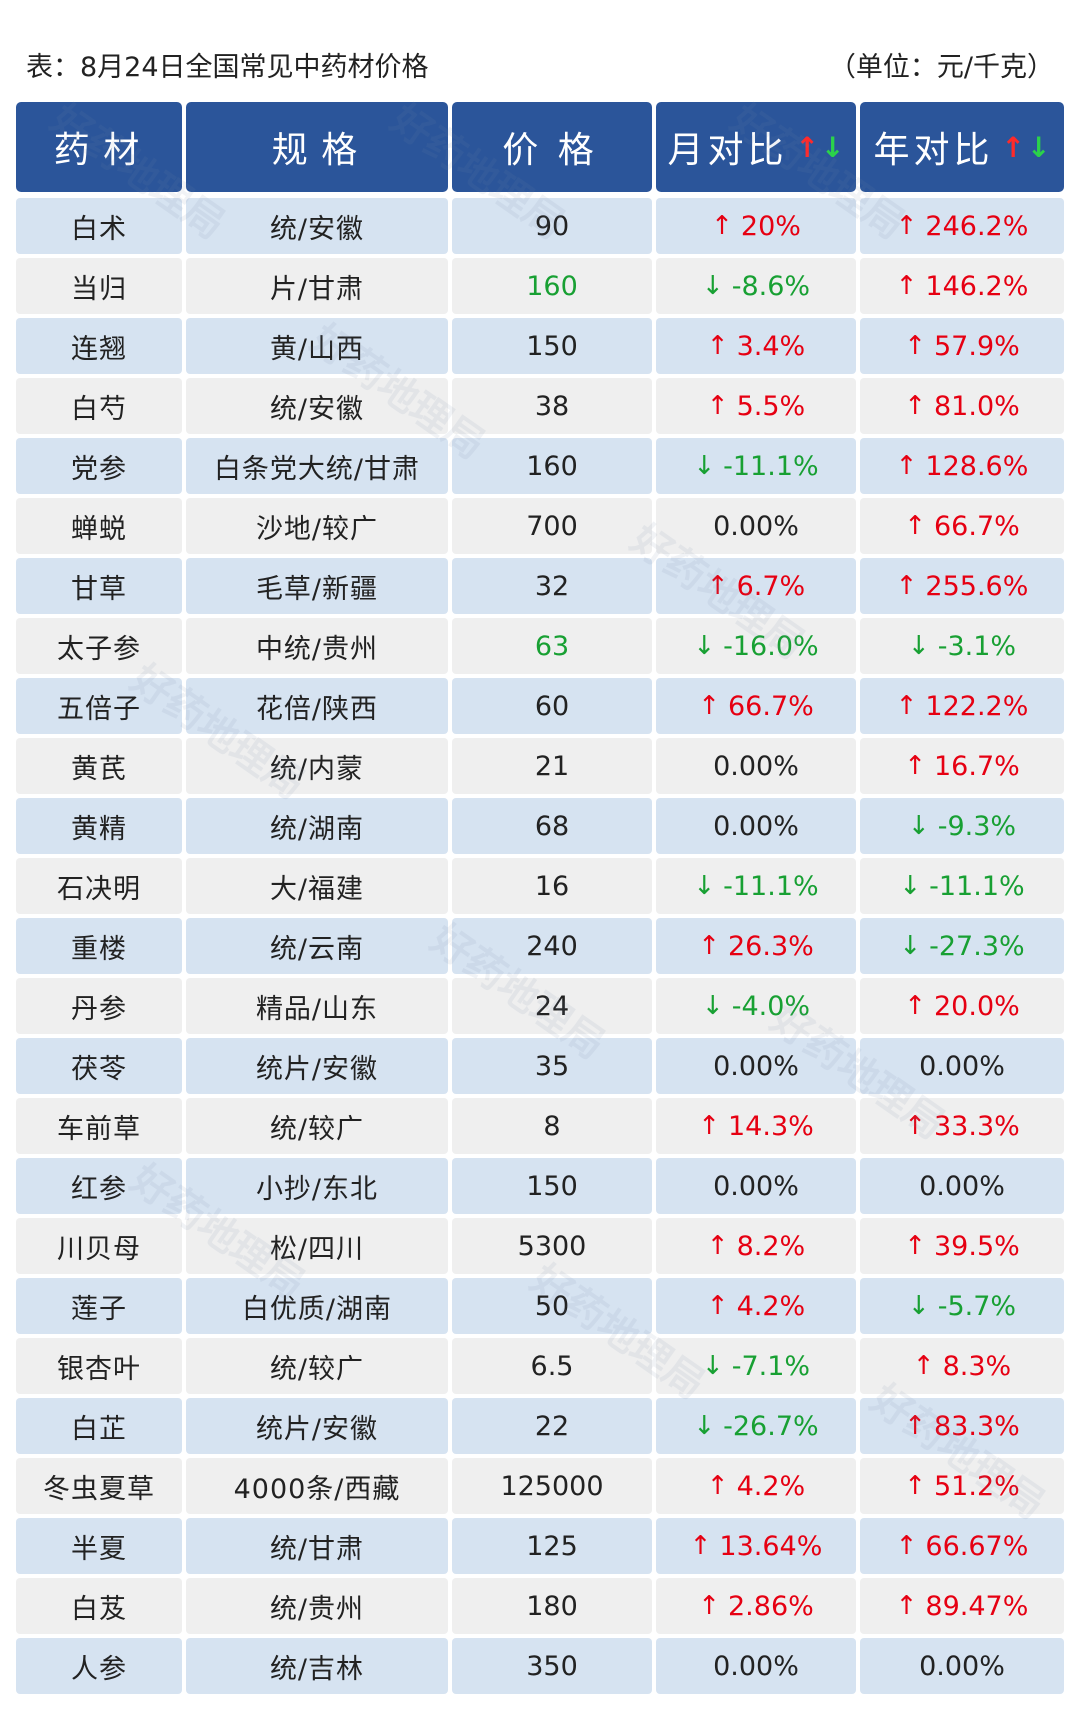 This screenshot has width=1080, height=1734. Describe the element at coordinates (552, 766) in the screenshot. I see `price-cell: 21` at that location.